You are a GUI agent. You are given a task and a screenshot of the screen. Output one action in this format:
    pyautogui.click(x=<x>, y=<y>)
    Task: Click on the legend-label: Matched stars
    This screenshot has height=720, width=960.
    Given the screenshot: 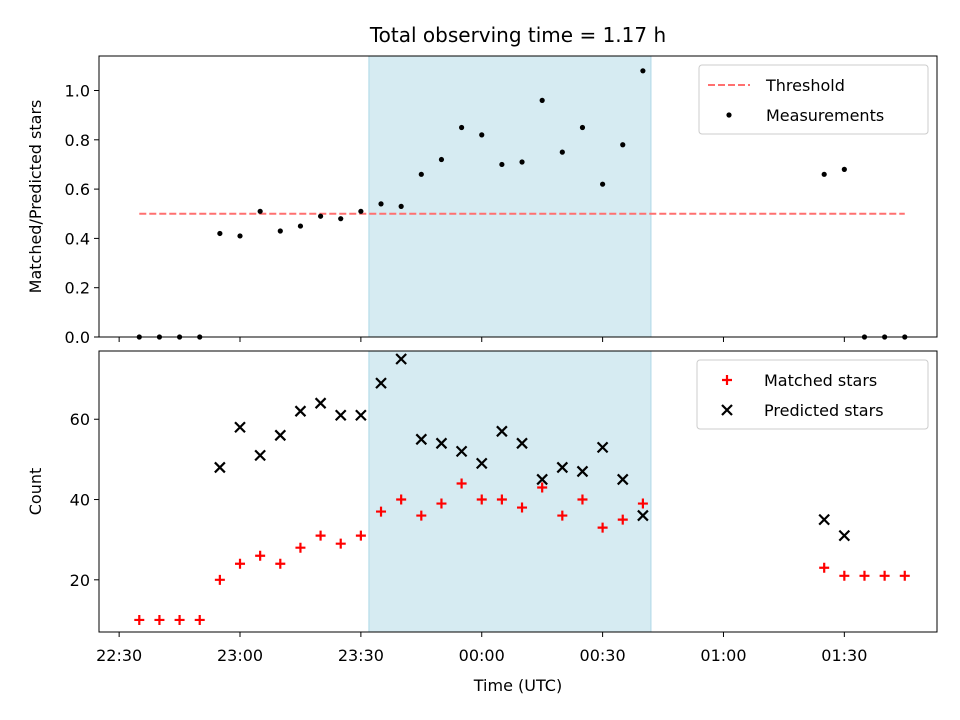 What is the action you would take?
    pyautogui.click(x=820, y=380)
    